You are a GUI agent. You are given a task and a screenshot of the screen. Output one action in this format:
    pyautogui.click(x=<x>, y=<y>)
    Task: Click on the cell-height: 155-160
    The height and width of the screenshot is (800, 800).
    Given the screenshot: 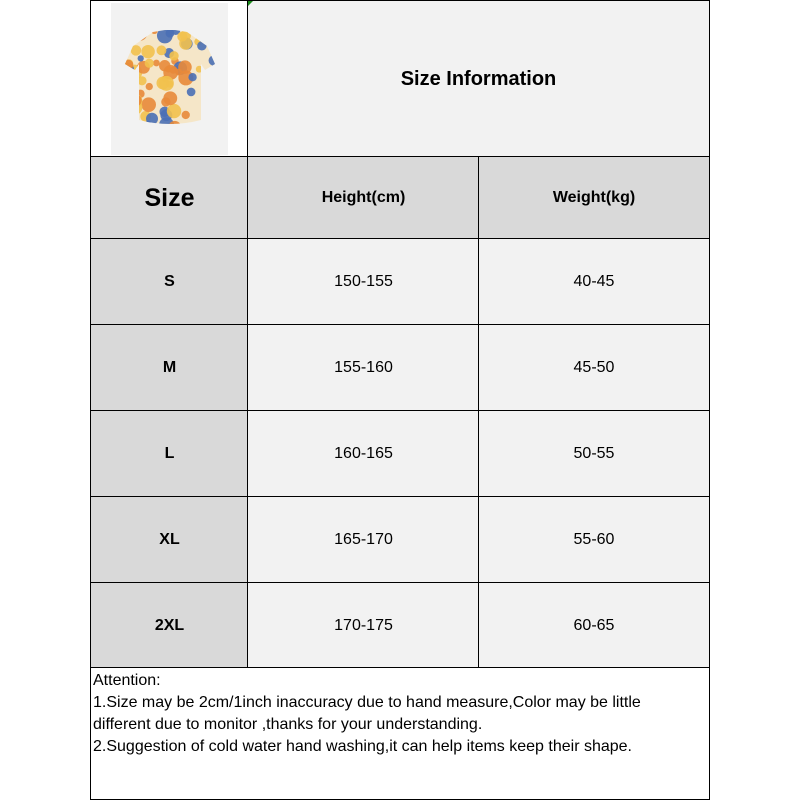 What is the action you would take?
    pyautogui.click(x=363, y=368)
    